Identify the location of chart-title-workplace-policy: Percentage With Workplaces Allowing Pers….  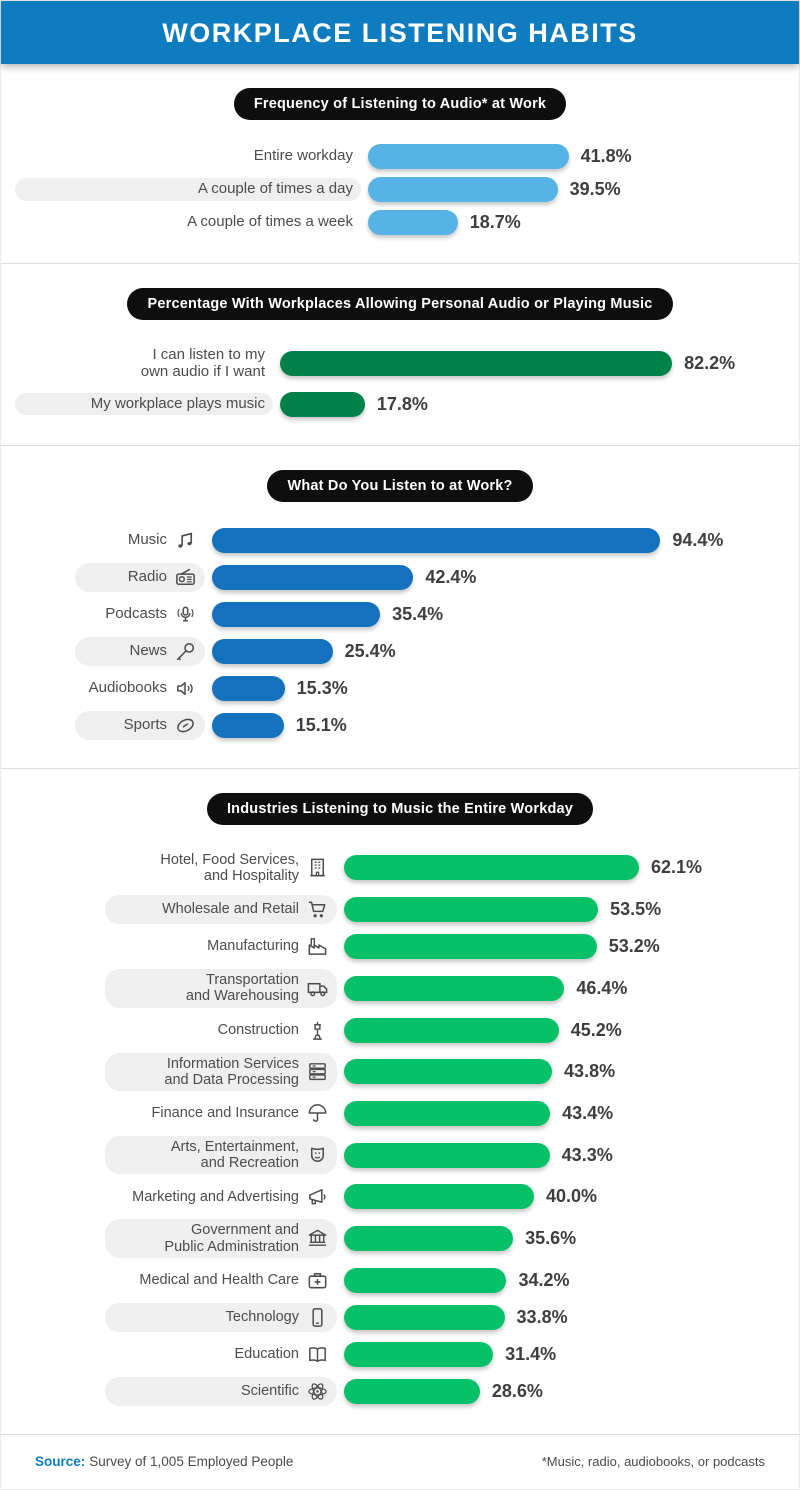
(400, 304).